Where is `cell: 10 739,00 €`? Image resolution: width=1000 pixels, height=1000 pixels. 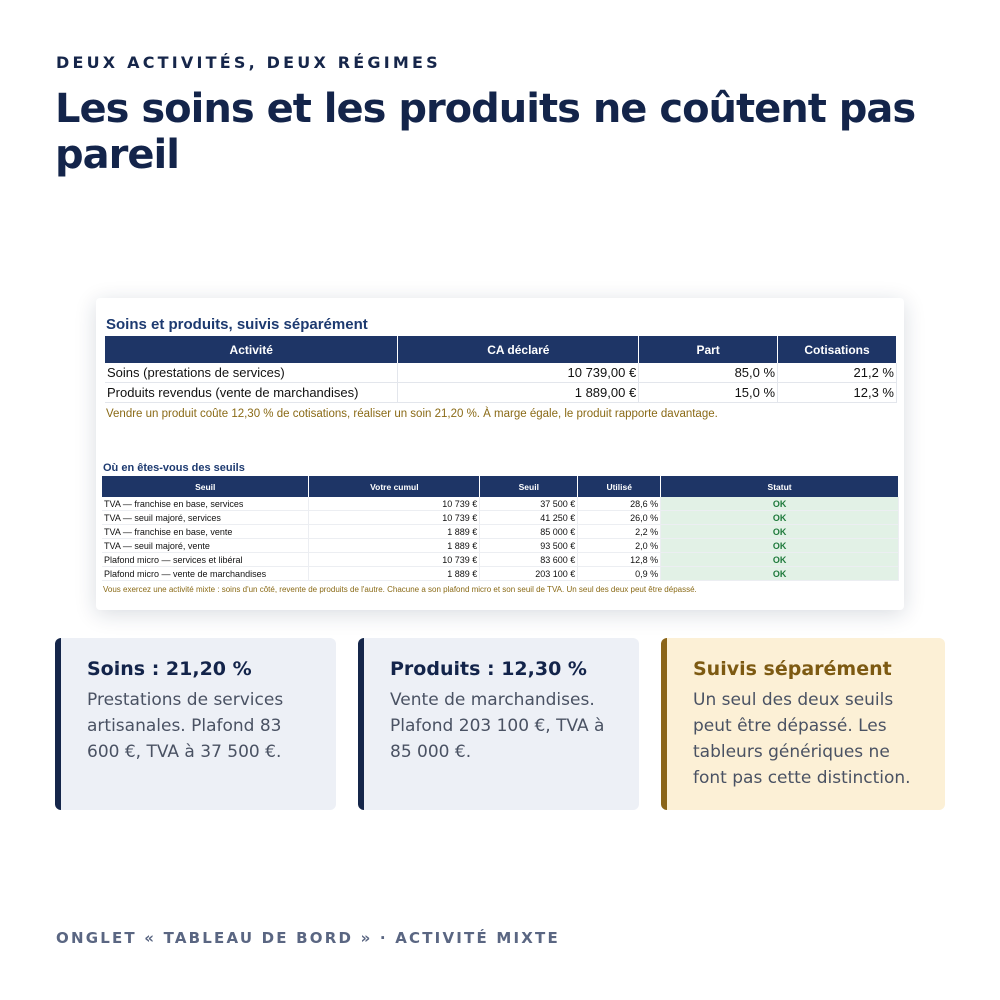 cell: 10 739,00 € is located at coordinates (518, 373).